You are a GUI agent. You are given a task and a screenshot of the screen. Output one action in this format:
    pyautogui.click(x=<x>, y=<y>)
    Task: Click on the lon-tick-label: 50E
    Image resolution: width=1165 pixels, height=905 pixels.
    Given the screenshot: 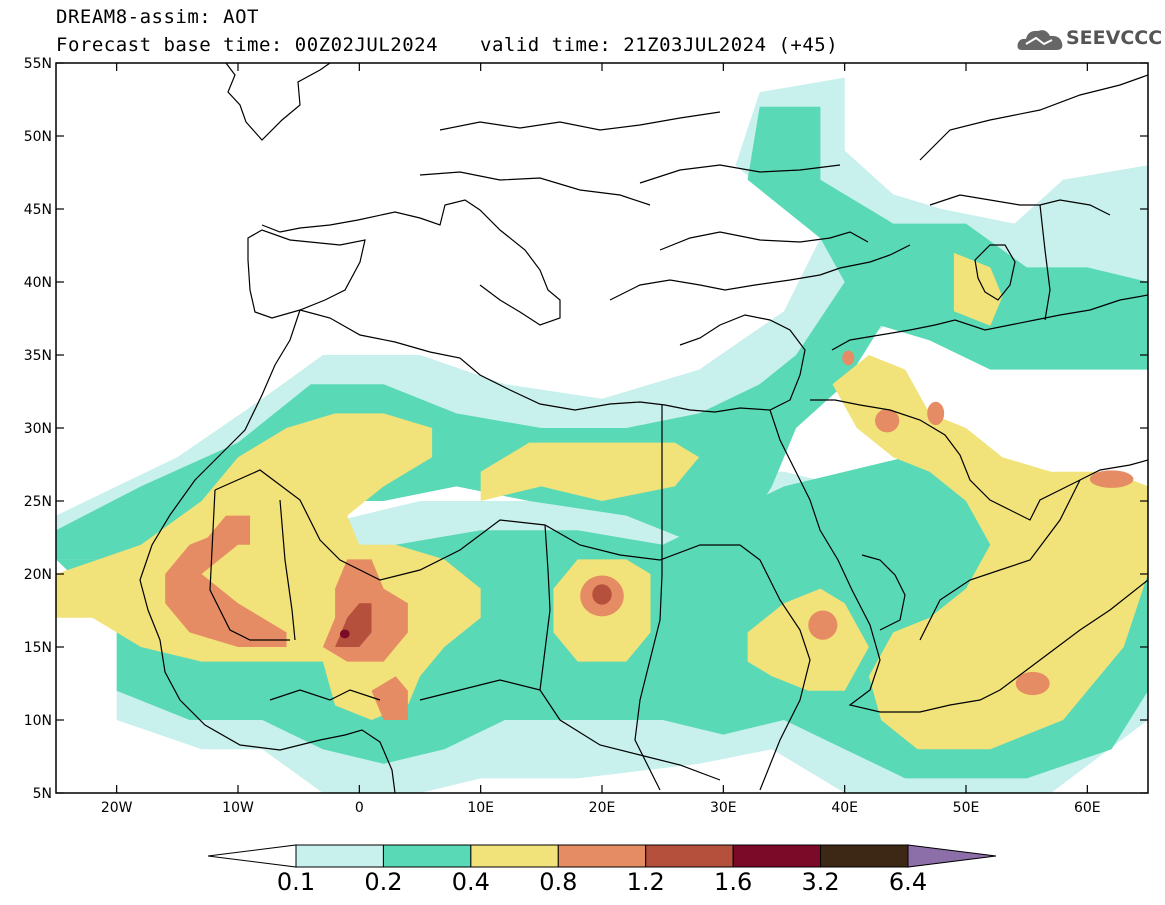 What is the action you would take?
    pyautogui.click(x=966, y=808)
    